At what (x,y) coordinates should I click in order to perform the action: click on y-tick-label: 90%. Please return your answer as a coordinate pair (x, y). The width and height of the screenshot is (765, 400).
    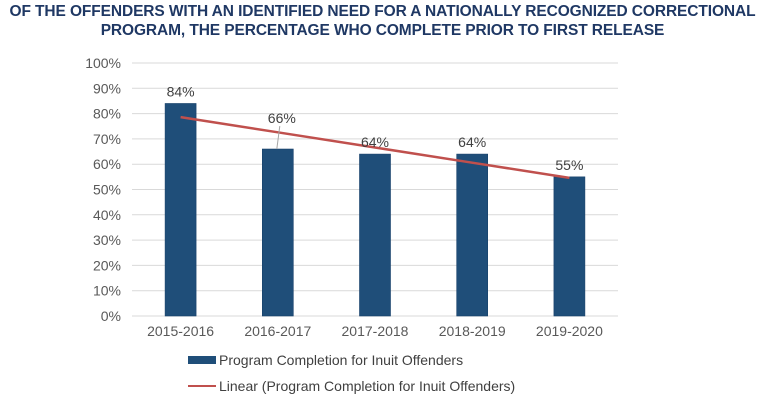
    Looking at the image, I should click on (107, 88).